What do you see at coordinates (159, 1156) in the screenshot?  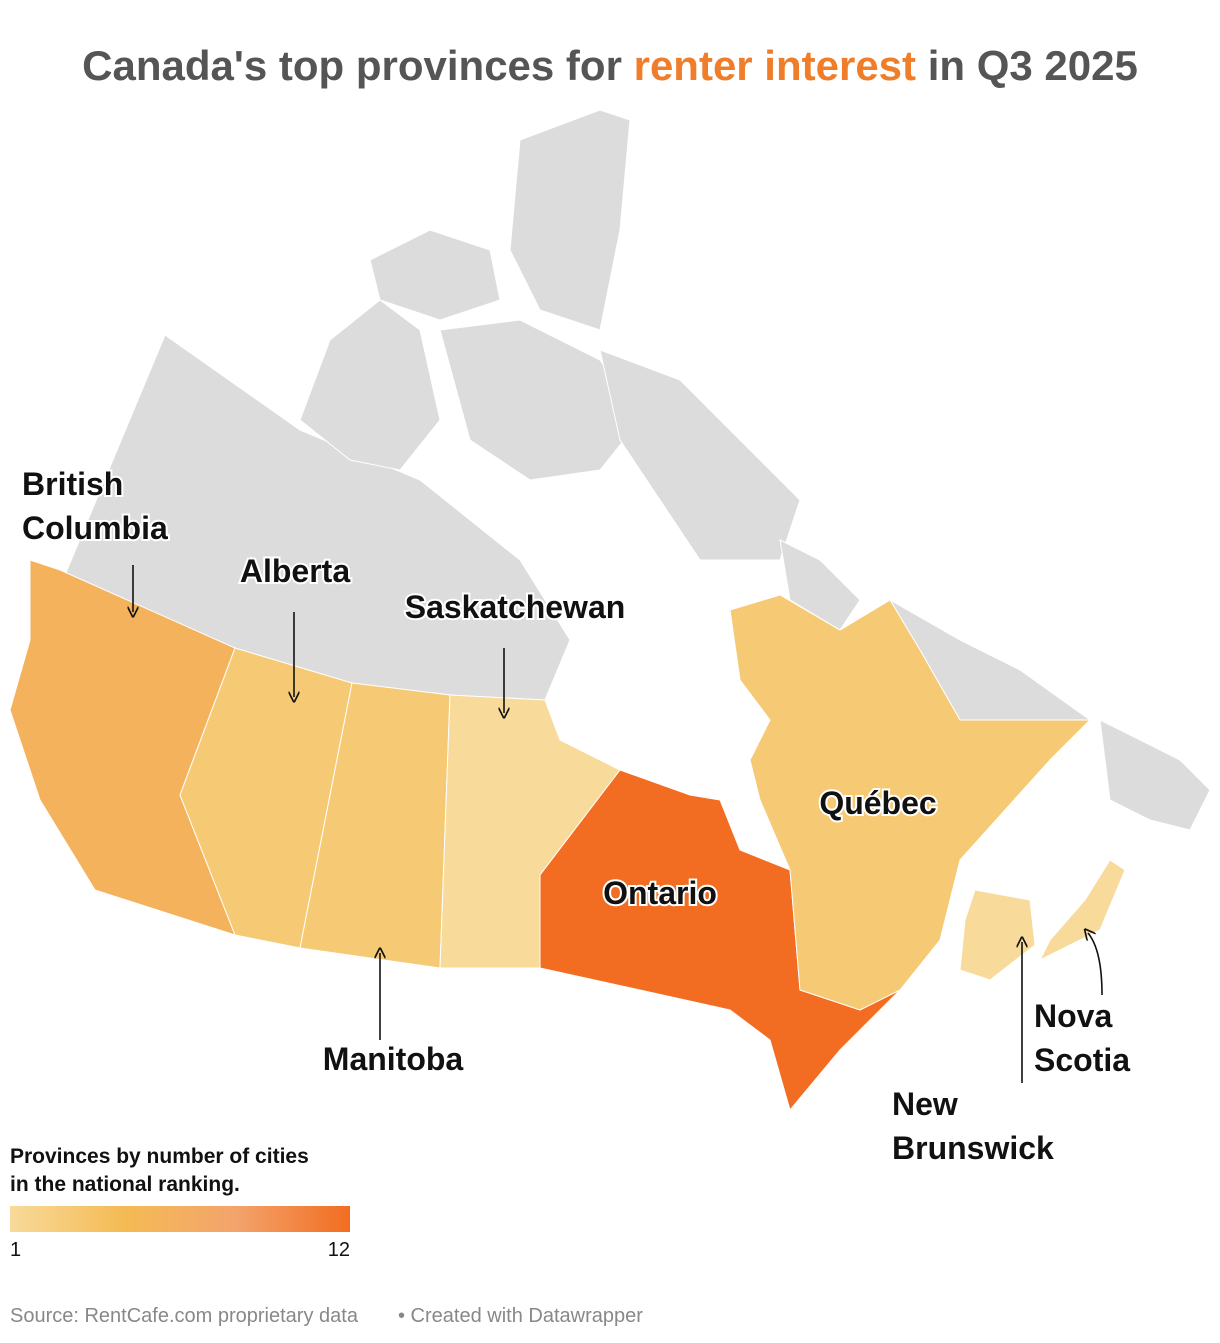 I see `legend-title: Provinces by number of cities` at bounding box center [159, 1156].